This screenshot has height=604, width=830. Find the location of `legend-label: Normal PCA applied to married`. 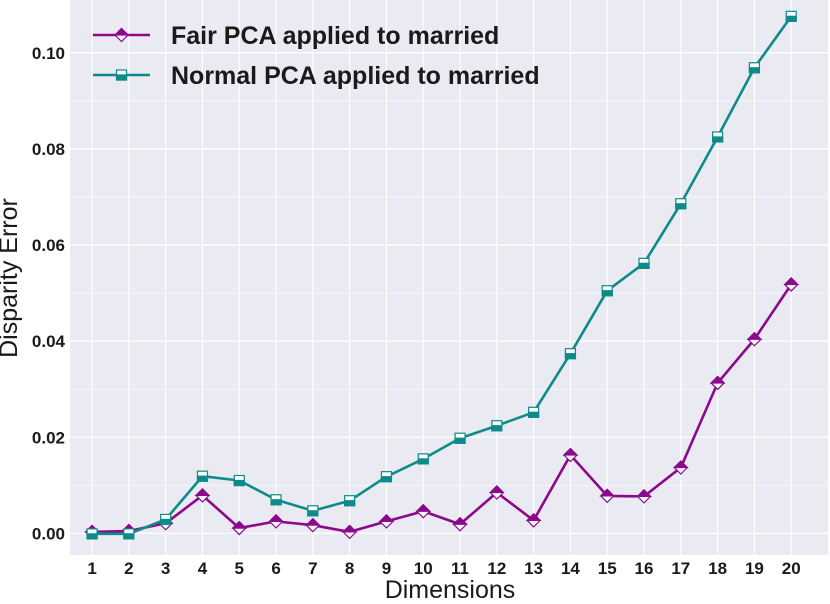

legend-label: Normal PCA applied to married is located at coordinates (355, 76).